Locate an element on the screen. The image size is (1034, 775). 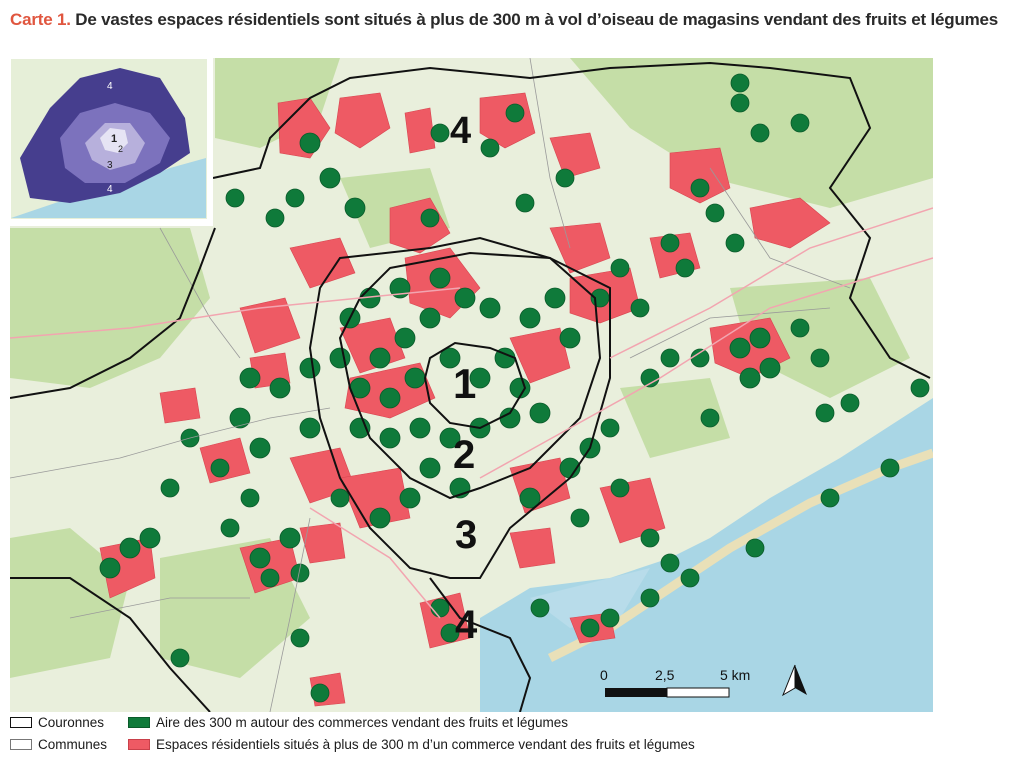
inset-map: 4 1 2 3 4 is located at coordinates (109, 139).